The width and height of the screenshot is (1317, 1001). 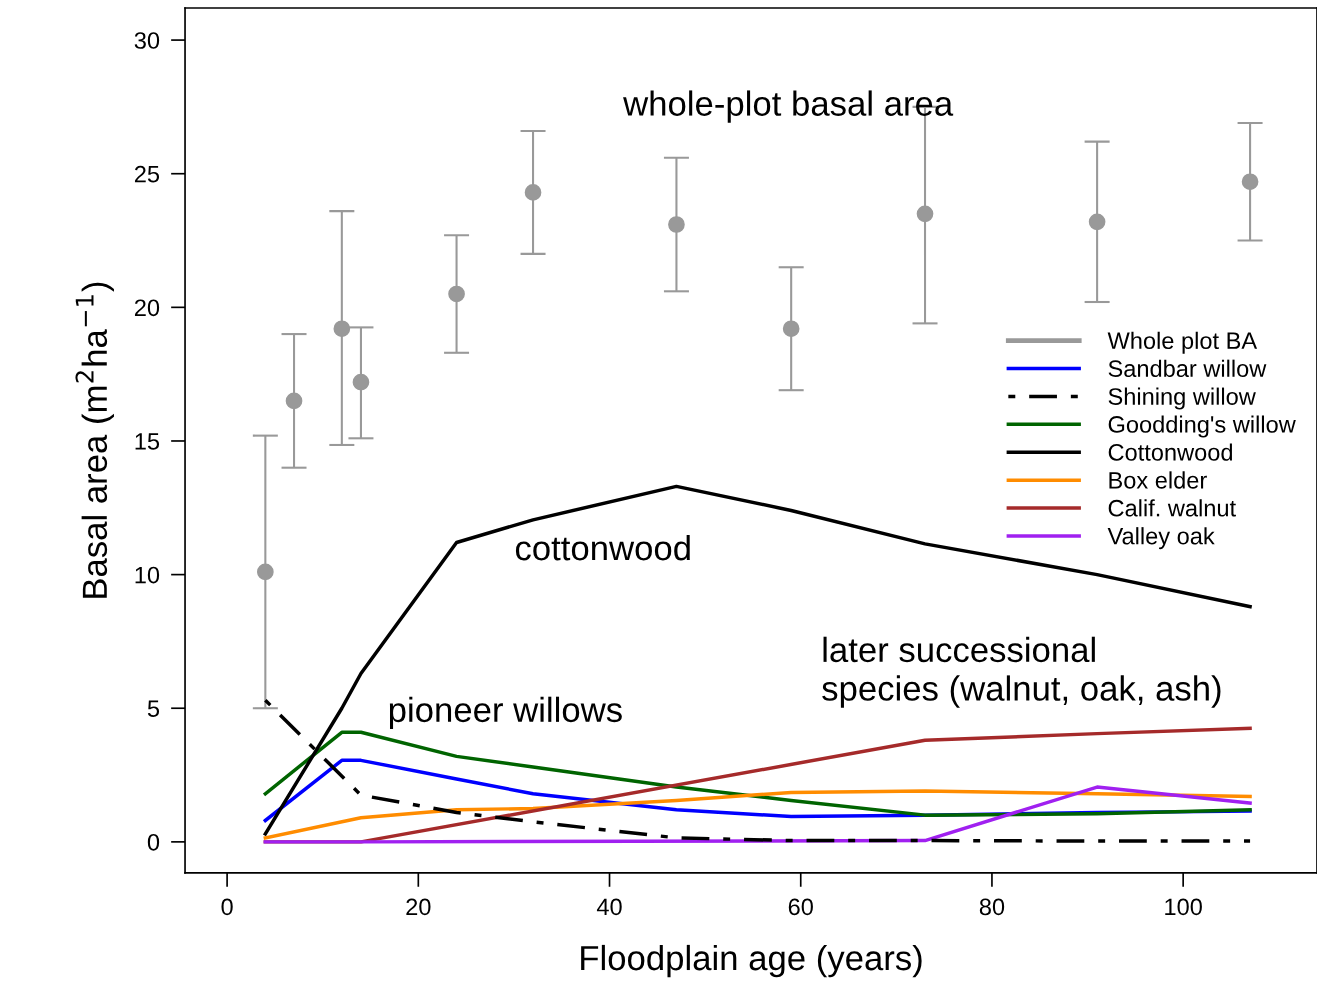 What do you see at coordinates (992, 907) in the screenshot?
I see `x-tick-label: 80` at bounding box center [992, 907].